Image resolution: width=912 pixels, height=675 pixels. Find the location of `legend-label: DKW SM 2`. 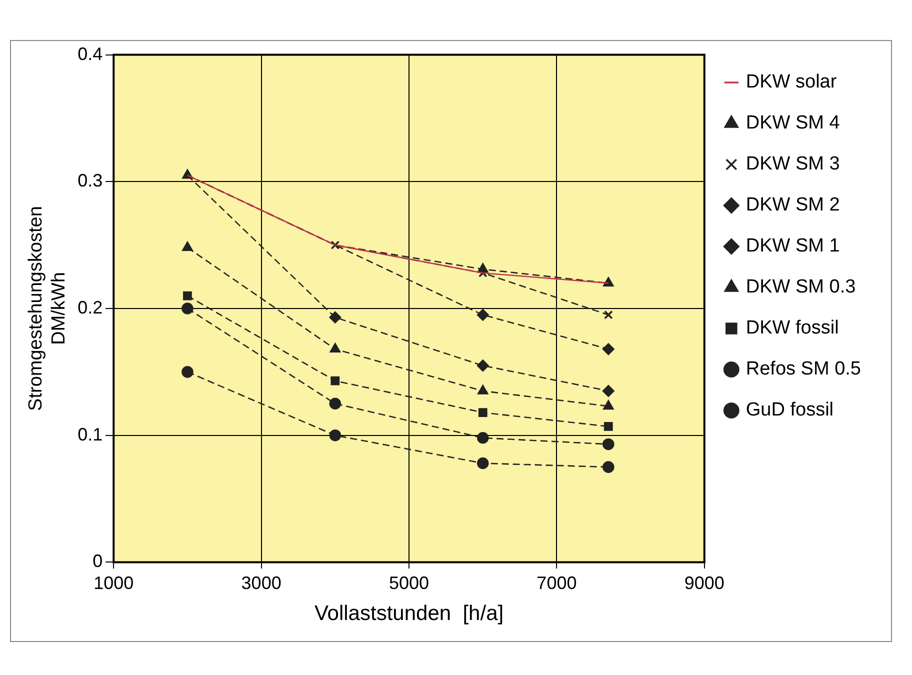

legend-label: DKW SM 2 is located at coordinates (793, 205).